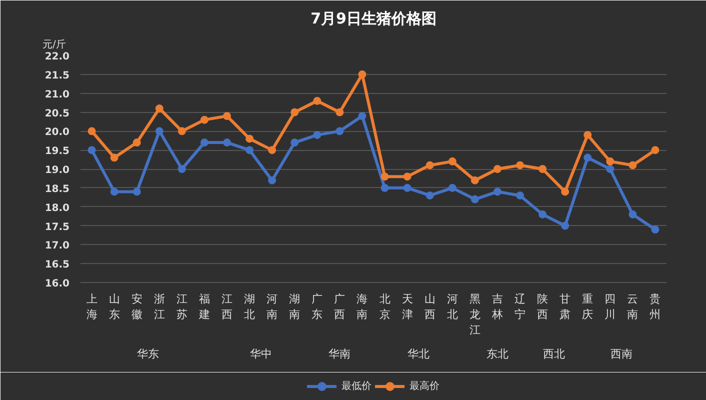 Image resolution: width=706 pixels, height=400 pixels. What do you see at coordinates (57, 227) in the screenshot?
I see `y-tick-label: 17.5` at bounding box center [57, 227].